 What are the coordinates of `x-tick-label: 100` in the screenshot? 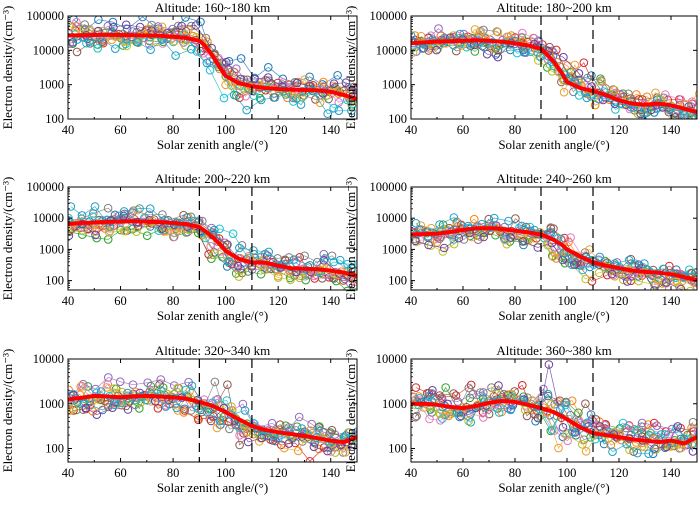 It's located at (567, 301).